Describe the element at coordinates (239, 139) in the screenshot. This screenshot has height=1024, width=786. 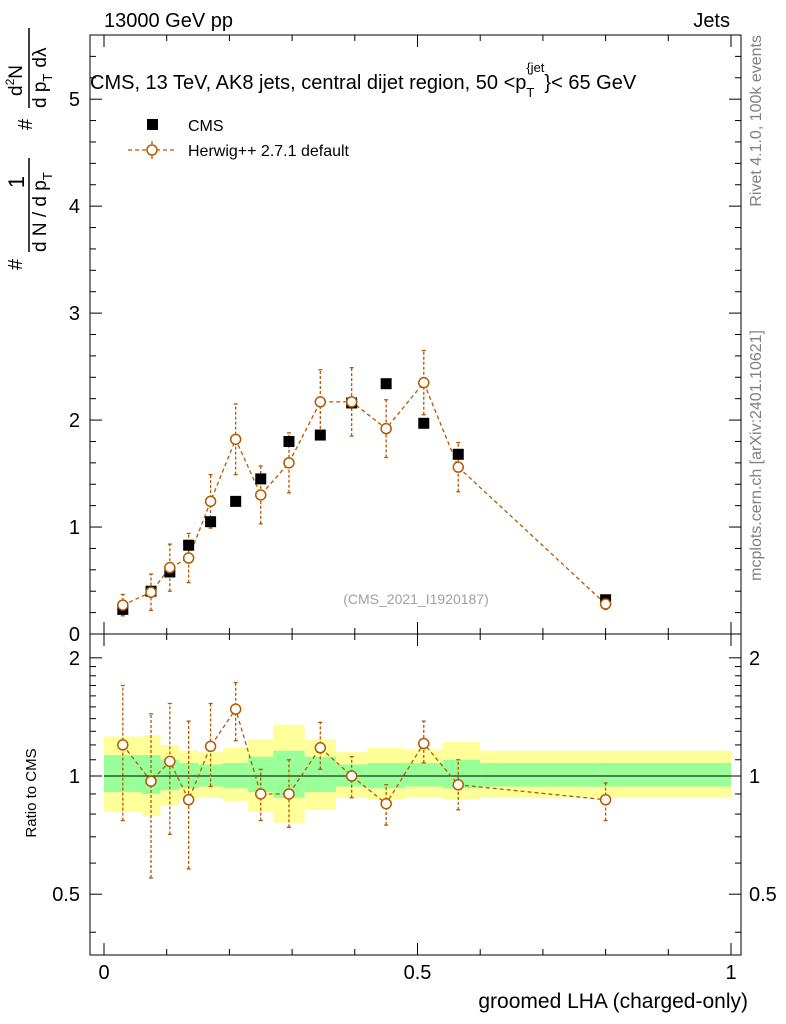
I see `legend: CMS Herwig++ 2.7.1 default` at that location.